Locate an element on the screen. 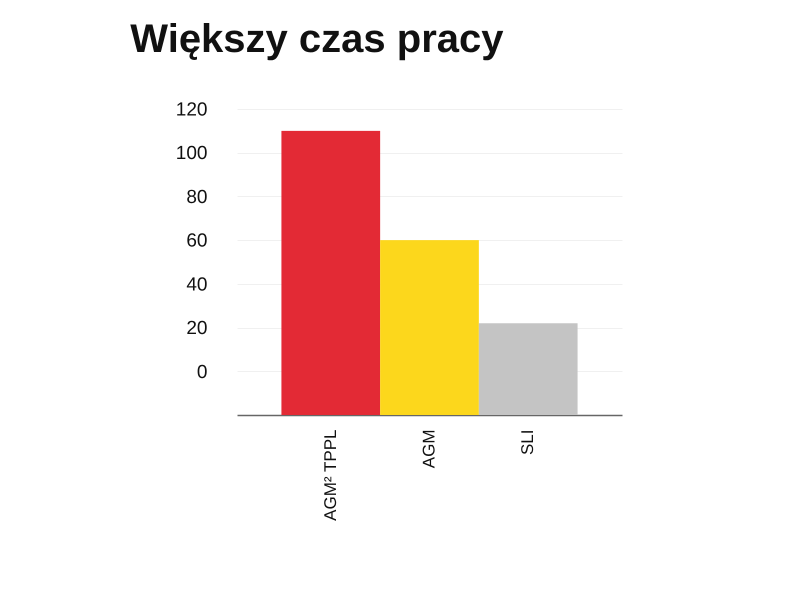  x-tick-label: AGM is located at coordinates (429, 449).